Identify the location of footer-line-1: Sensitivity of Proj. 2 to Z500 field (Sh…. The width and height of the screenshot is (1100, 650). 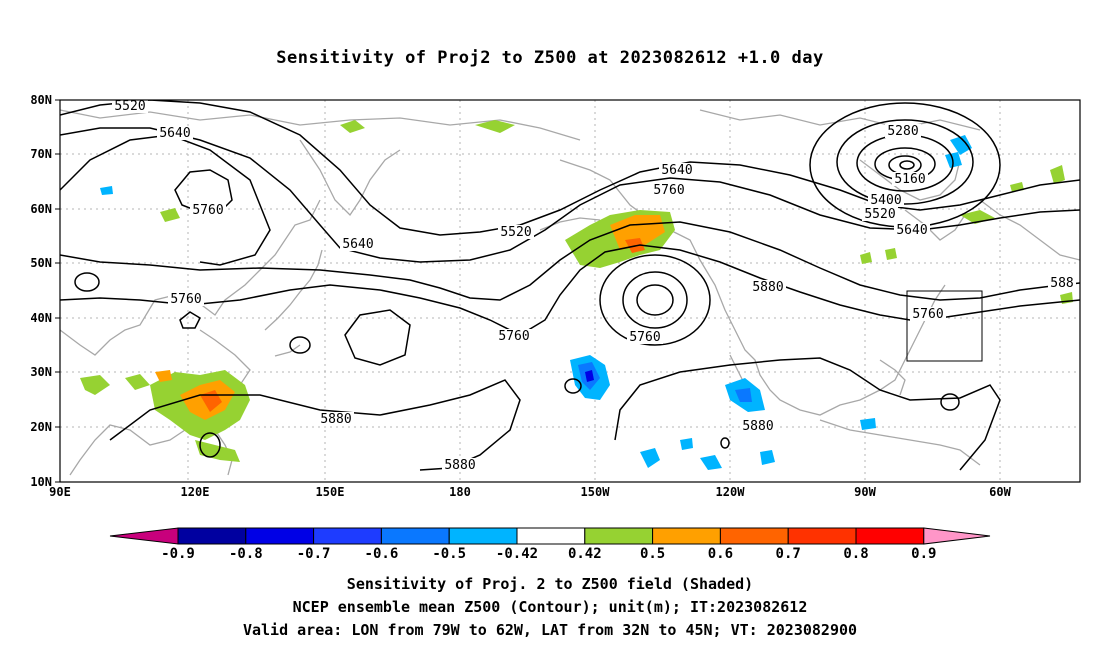
(550, 584).